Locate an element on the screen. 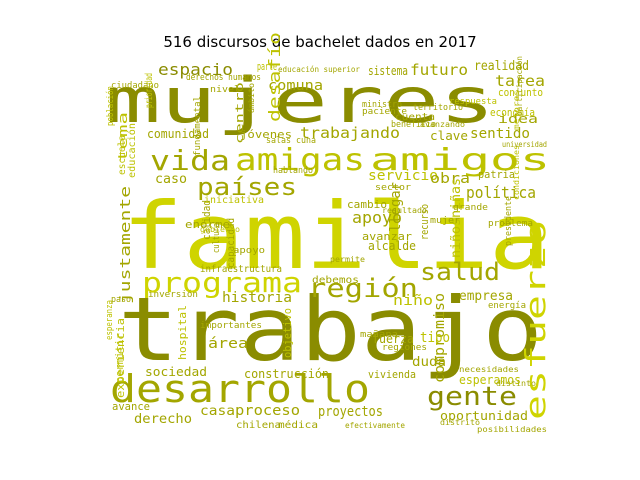 The height and width of the screenshot is (480, 640). word-cloud-word: prioridad is located at coordinates (149, 90).